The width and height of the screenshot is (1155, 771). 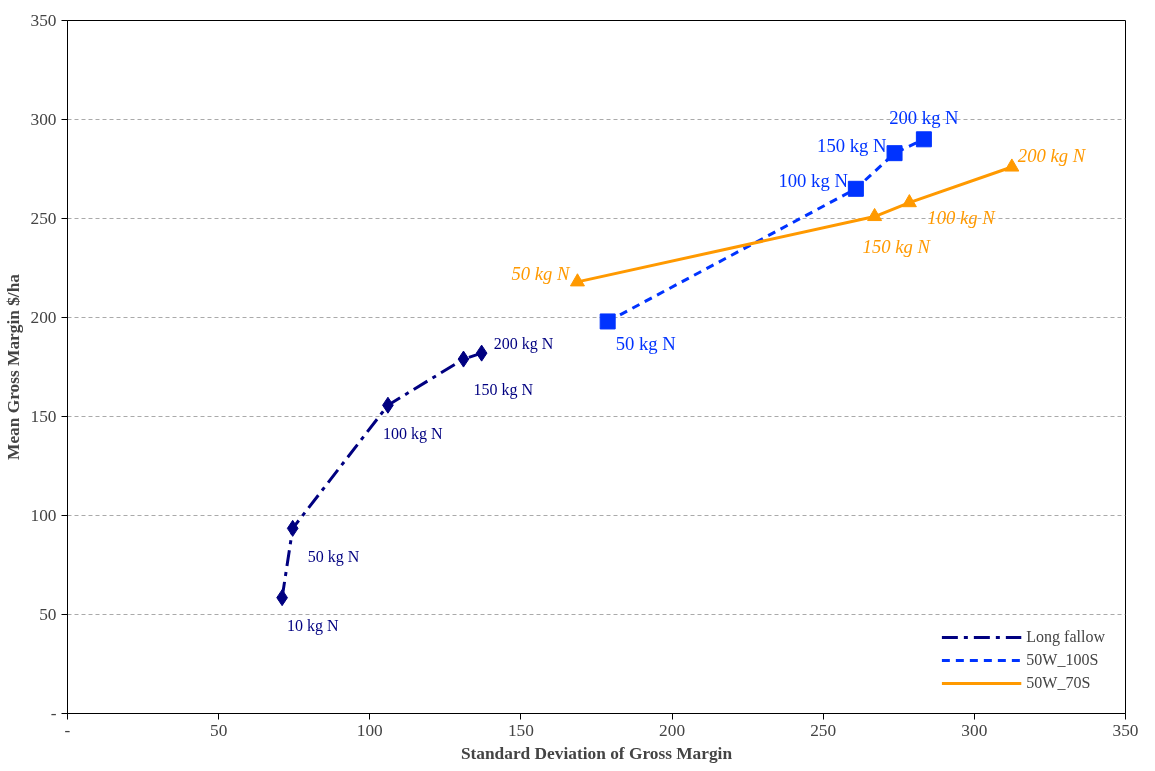 What do you see at coordinates (596, 753) in the screenshot?
I see `x-axis-title: Standard Deviation of Gross Margin` at bounding box center [596, 753].